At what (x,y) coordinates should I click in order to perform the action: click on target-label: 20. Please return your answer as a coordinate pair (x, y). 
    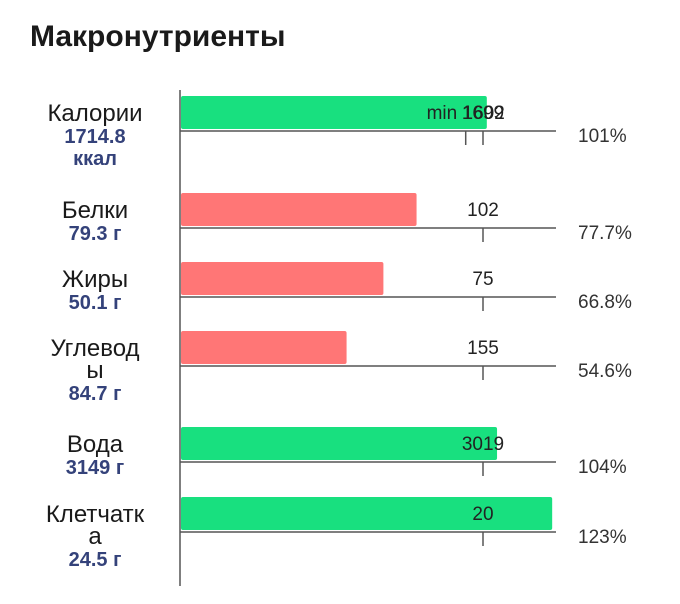
    Looking at the image, I should click on (482, 514).